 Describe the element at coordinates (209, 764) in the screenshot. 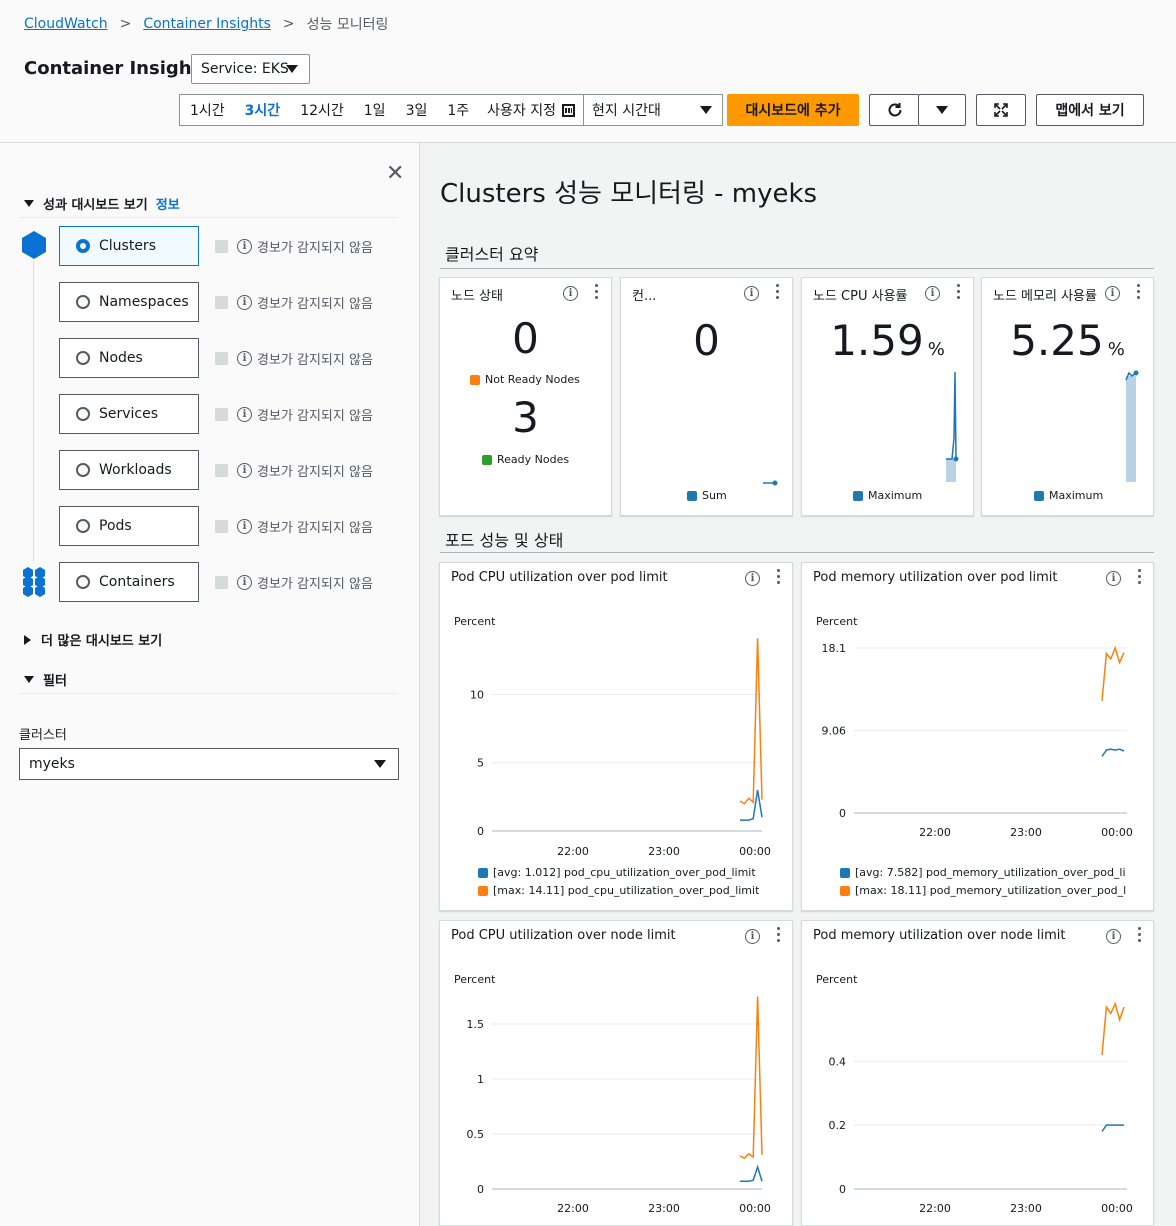

I see `cluster-select: myeks` at that location.